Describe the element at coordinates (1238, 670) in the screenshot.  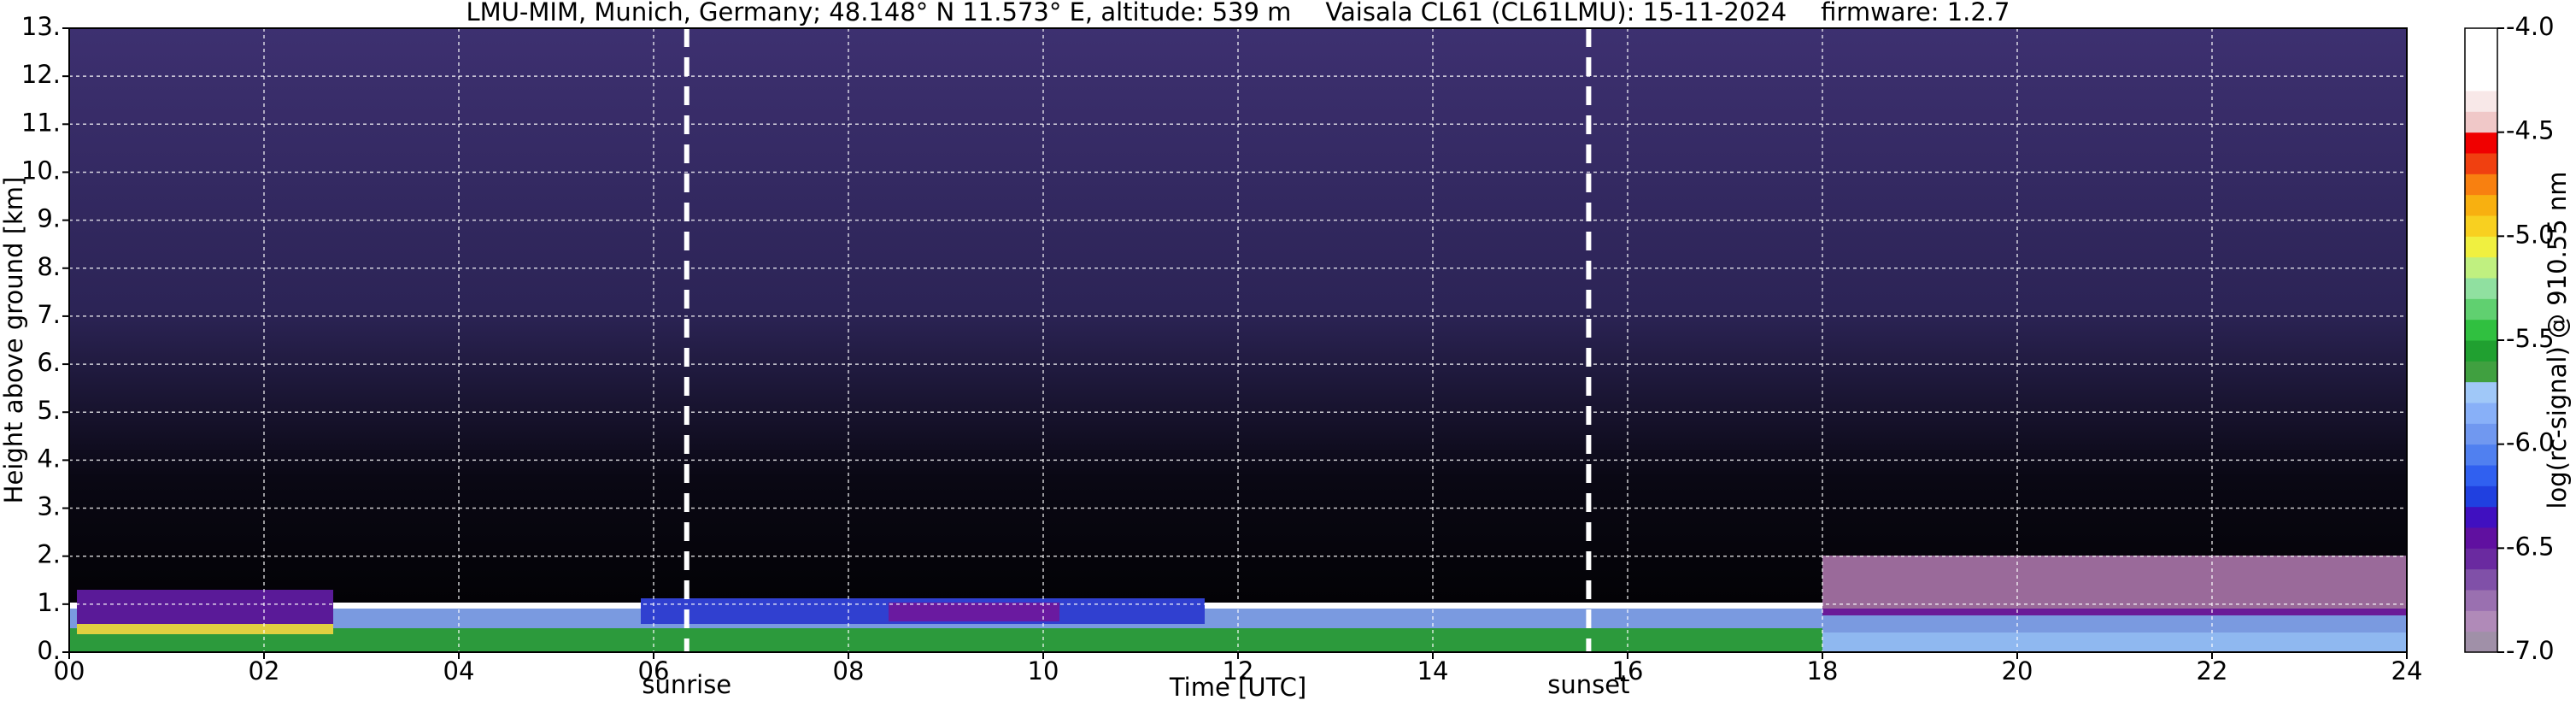
I see `x-tick-label: 12` at that location.